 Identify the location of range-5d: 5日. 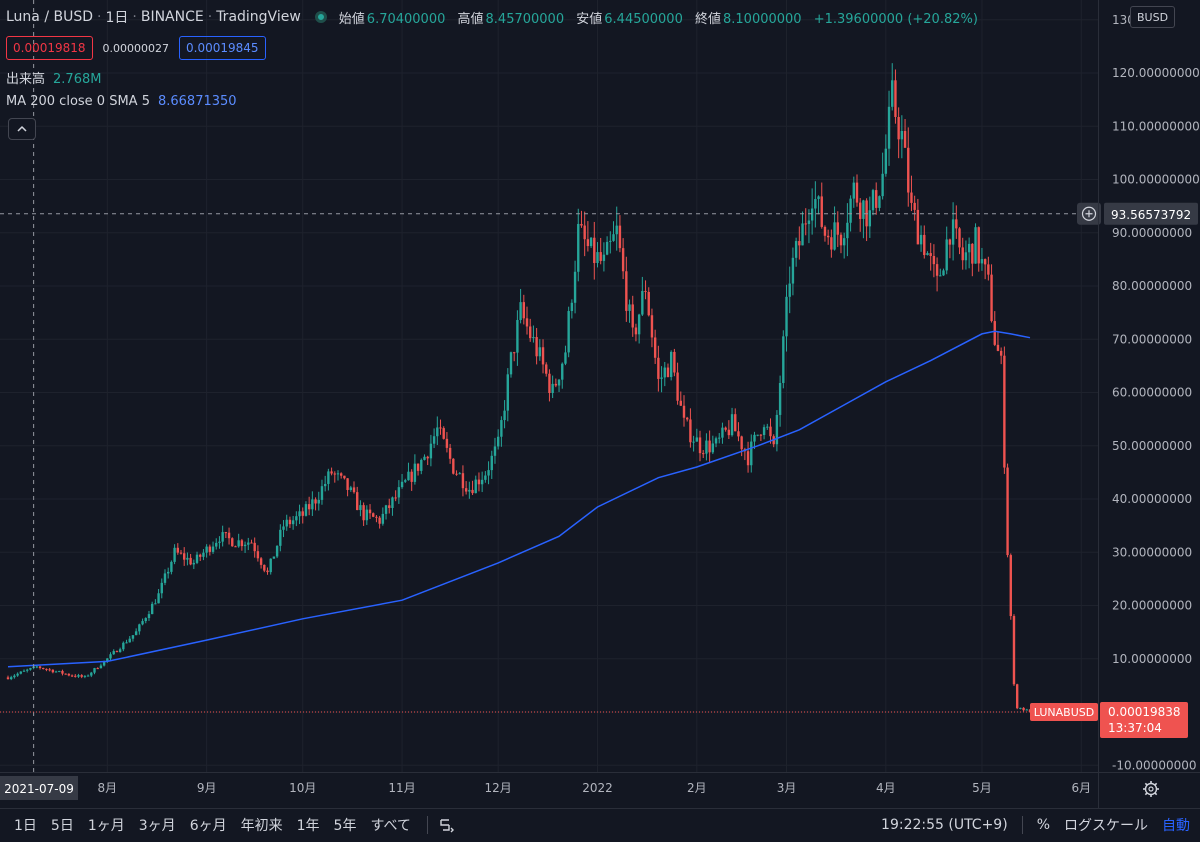
(62, 826).